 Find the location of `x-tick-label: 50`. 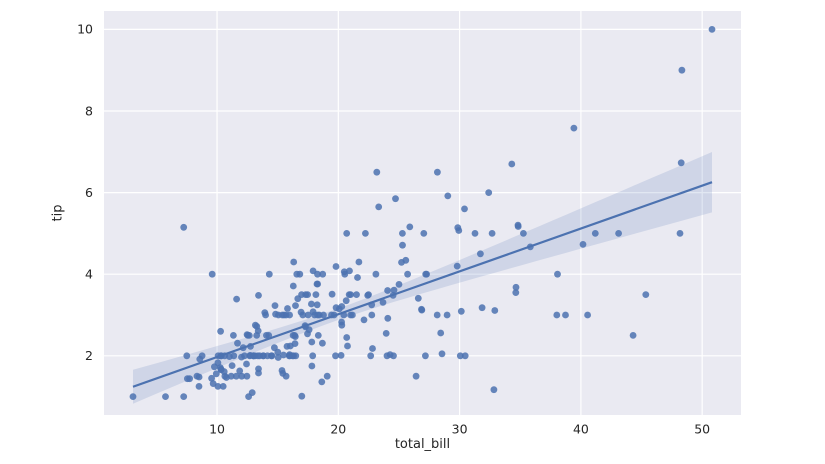

x-tick-label: 50 is located at coordinates (702, 429).